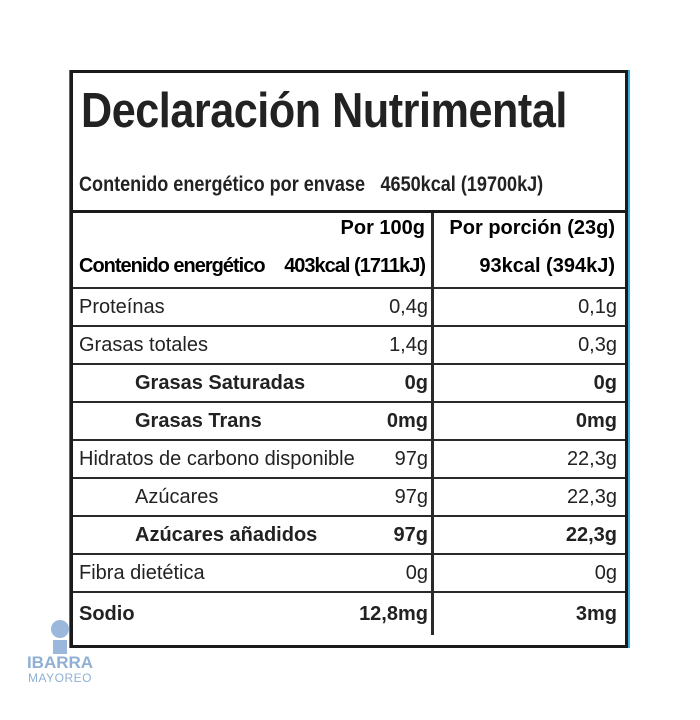 The width and height of the screenshot is (700, 720). Describe the element at coordinates (547, 266) in the screenshot. I see `energy-portion: 93kcal (394kJ)` at that location.